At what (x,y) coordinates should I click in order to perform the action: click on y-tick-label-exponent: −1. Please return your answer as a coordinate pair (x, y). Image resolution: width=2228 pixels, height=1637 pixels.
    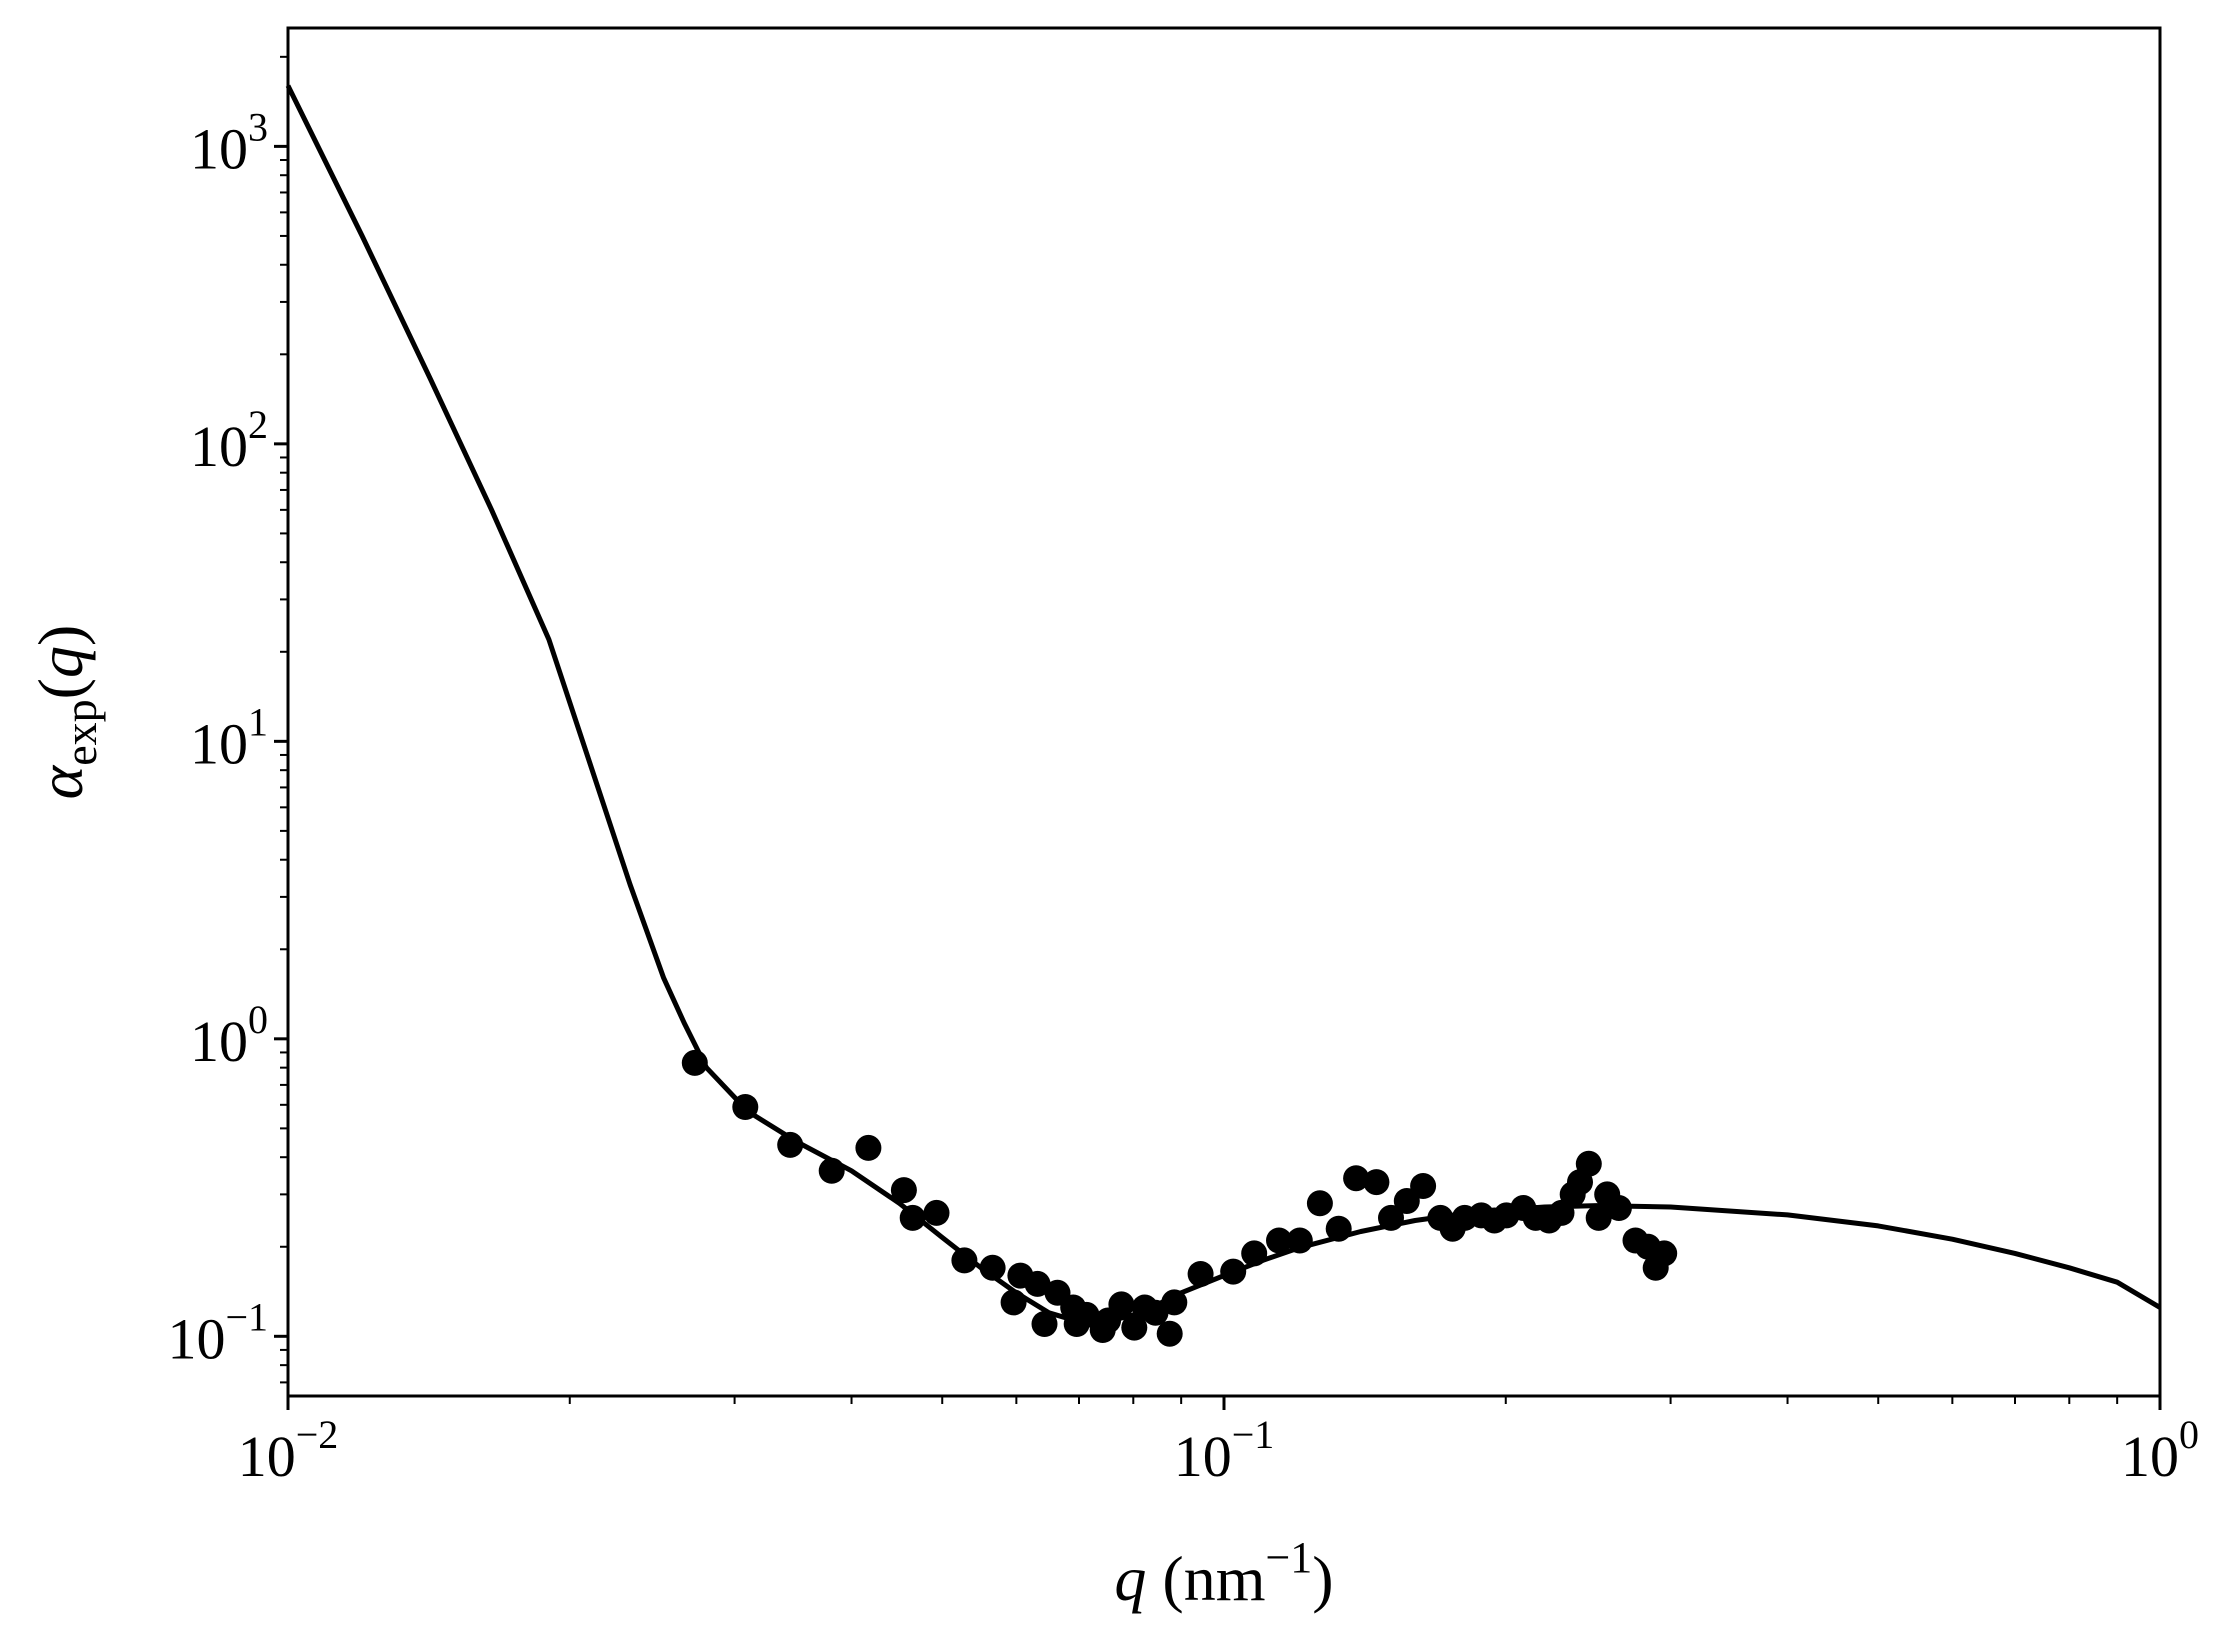
    Looking at the image, I should click on (246, 1316).